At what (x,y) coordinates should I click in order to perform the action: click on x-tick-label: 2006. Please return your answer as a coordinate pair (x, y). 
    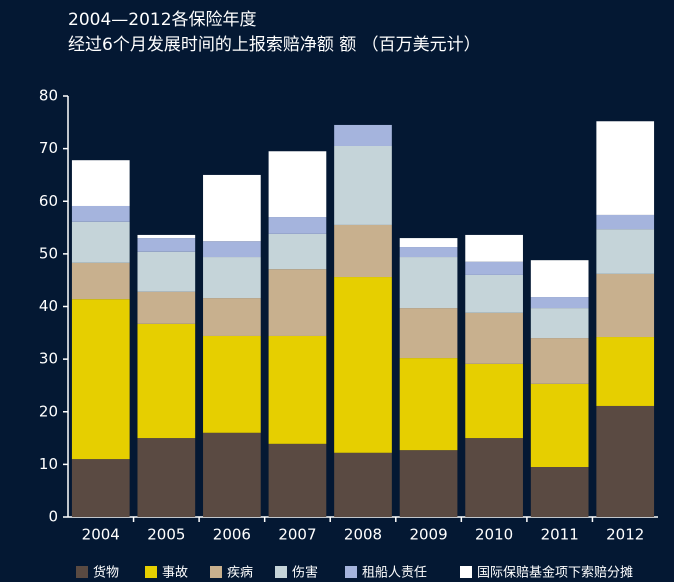
    Looking at the image, I should click on (232, 535).